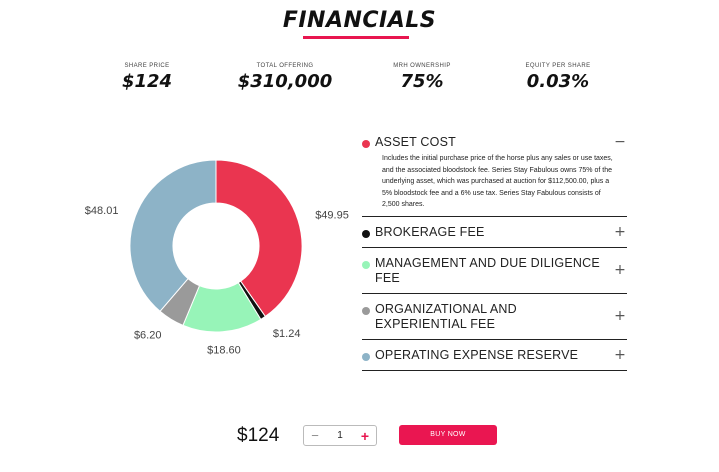  What do you see at coordinates (102, 211) in the screenshot?
I see `slice-label-operating-reserve: $48.01` at bounding box center [102, 211].